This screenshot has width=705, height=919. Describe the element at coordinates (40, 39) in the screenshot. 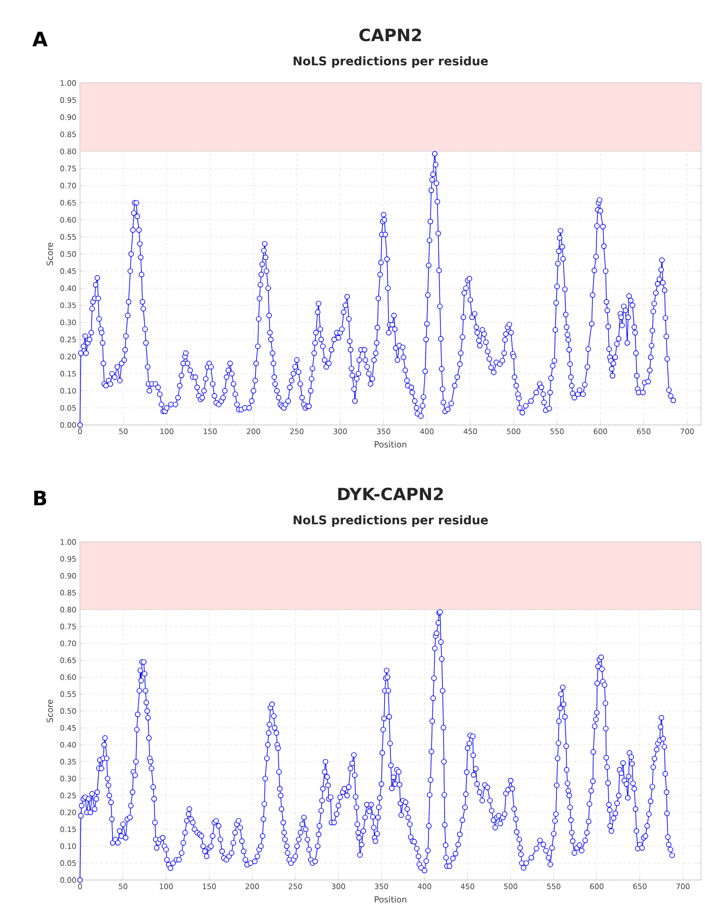

I see `text: A` at that location.